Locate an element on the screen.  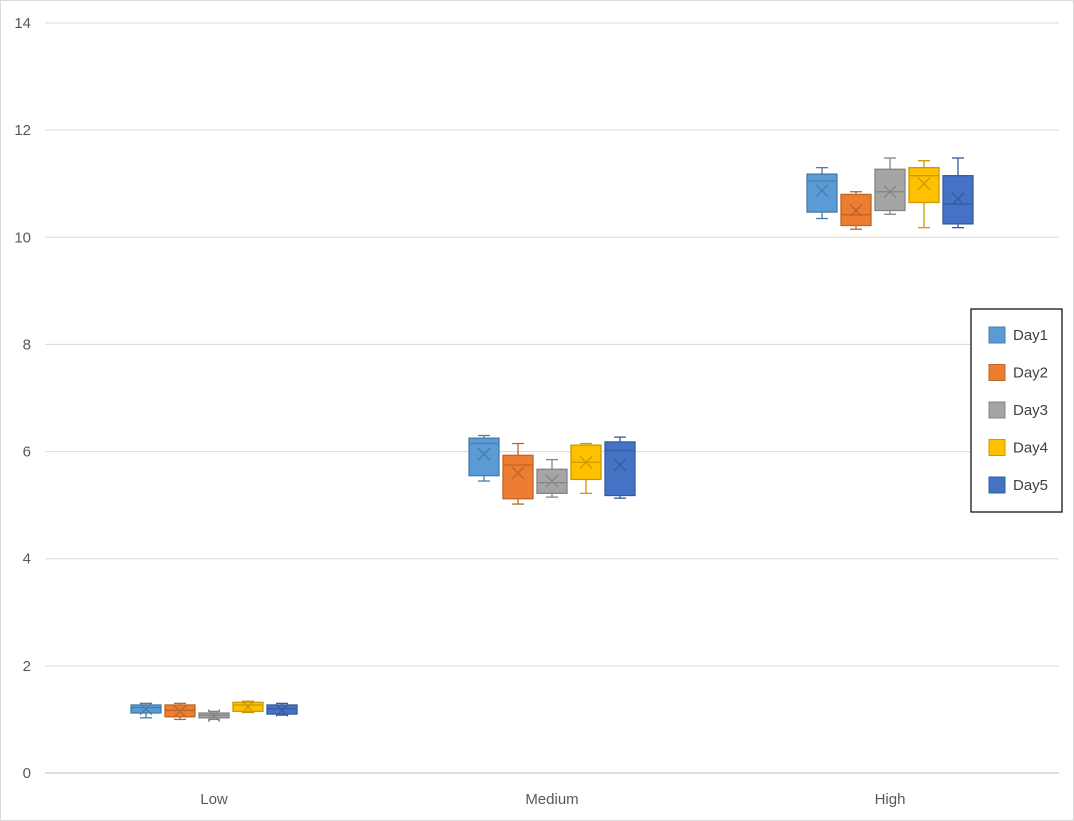
y-axis-tick-labels: 0 2 4 6 8 10 12 14 is located at coordinates (22, 398).